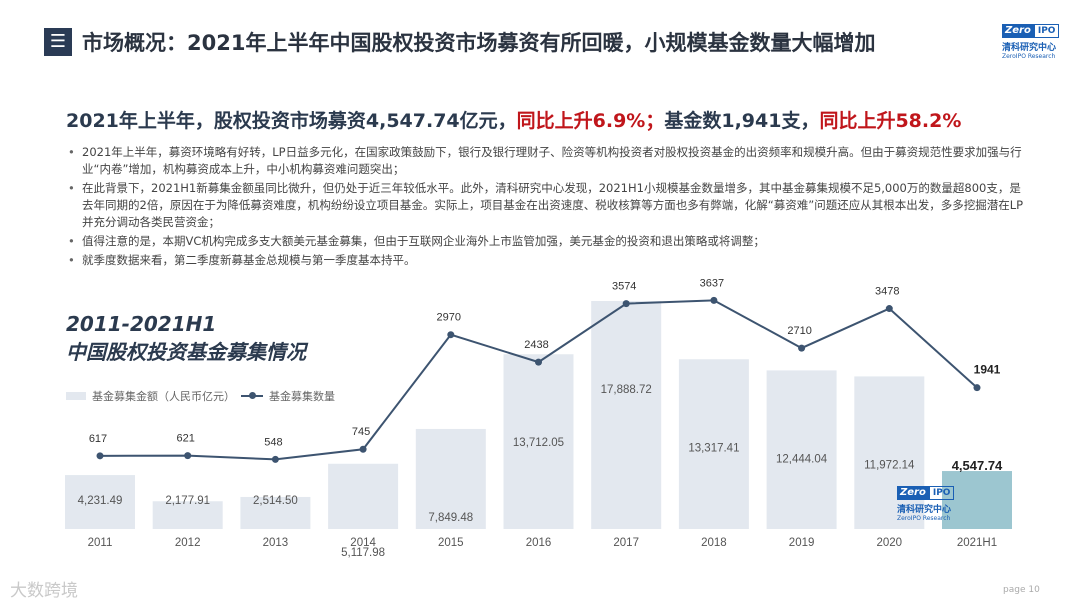 This screenshot has height=608, width=1080. What do you see at coordinates (450, 518) in the screenshot?
I see `bar-data-label: 7,849.48` at bounding box center [450, 518].